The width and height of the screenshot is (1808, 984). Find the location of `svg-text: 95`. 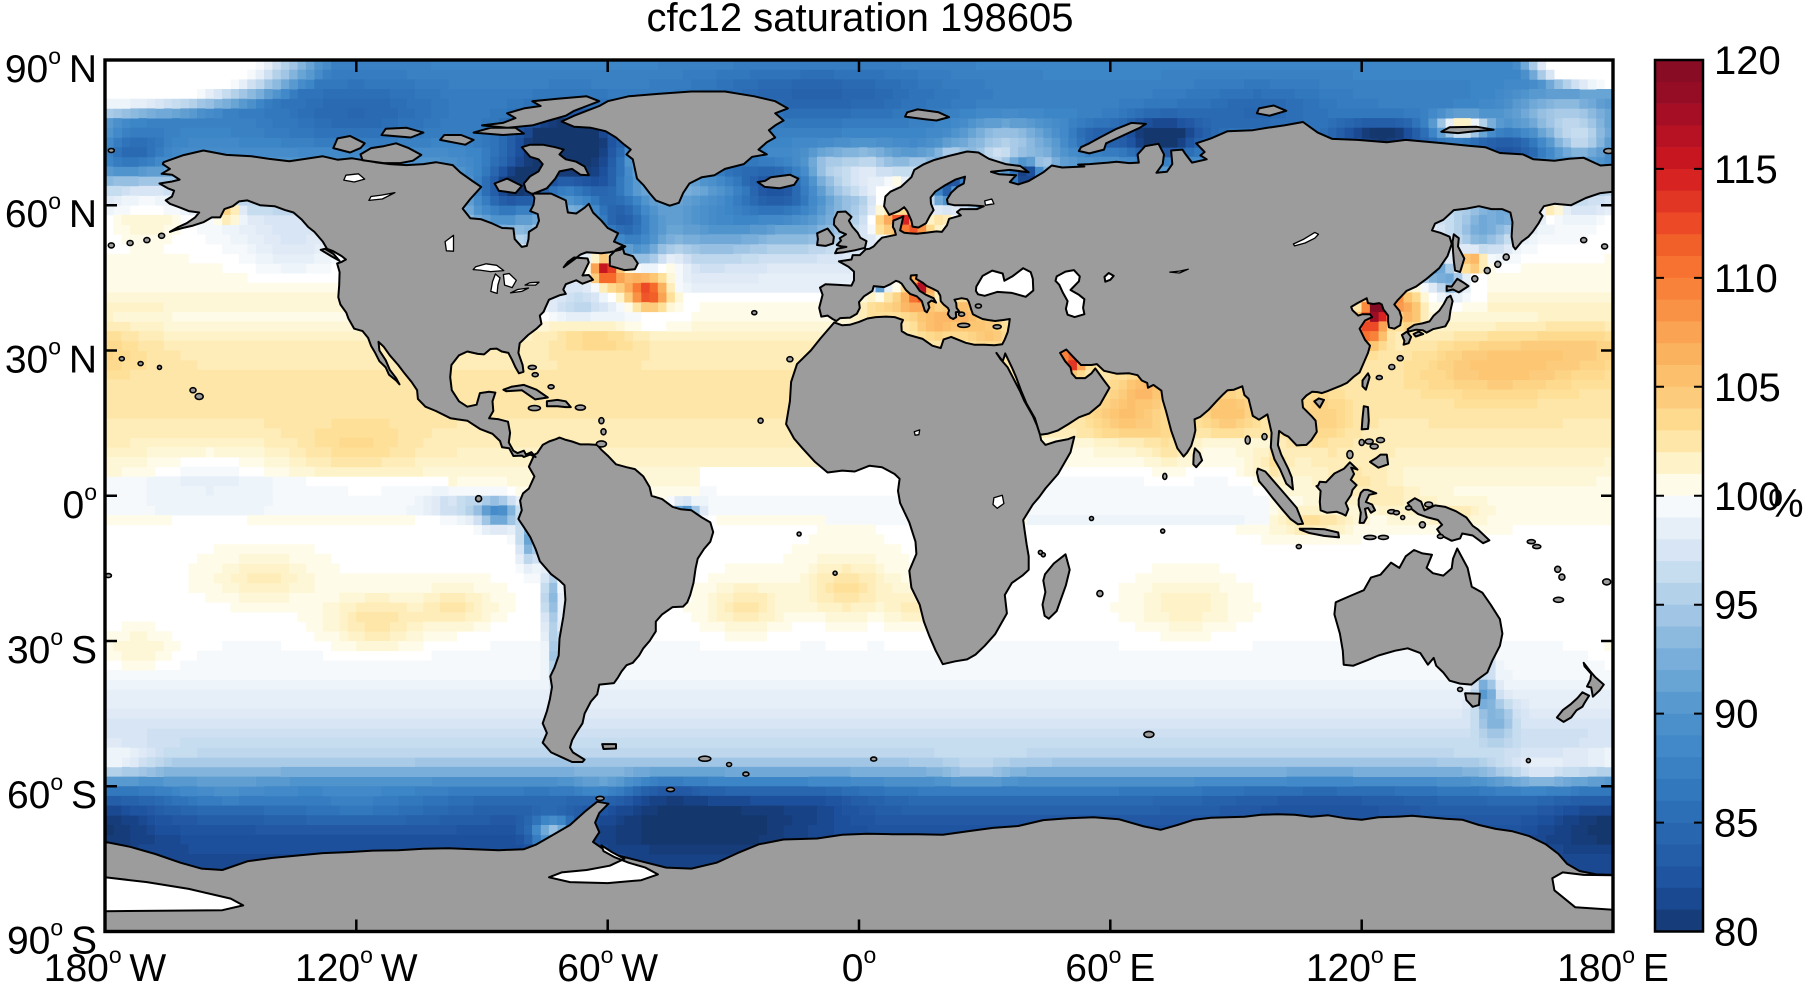

svg-text: 95 is located at coordinates (1736, 606).